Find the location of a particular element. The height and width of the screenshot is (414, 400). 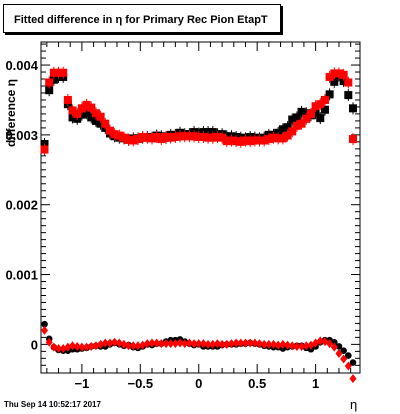

y-tick-label: 0 is located at coordinates (34, 344).